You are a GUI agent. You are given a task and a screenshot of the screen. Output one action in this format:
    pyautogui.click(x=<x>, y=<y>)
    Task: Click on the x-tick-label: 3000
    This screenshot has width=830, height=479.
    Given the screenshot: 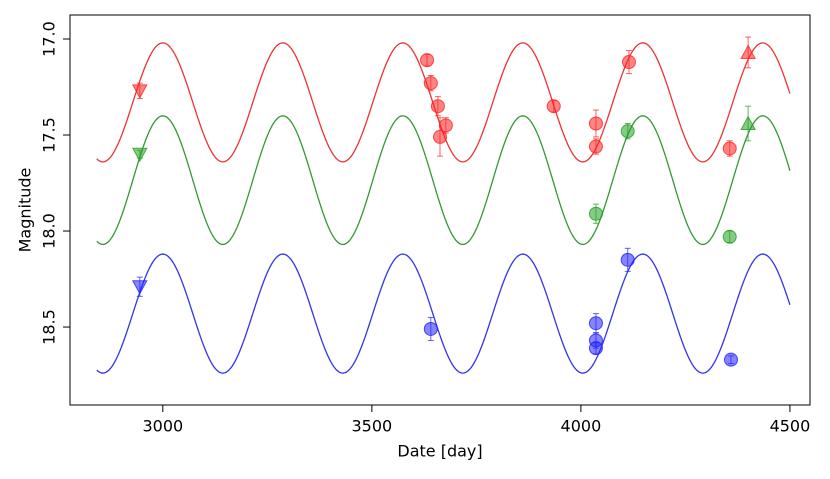 What is the action you would take?
    pyautogui.click(x=162, y=426)
    